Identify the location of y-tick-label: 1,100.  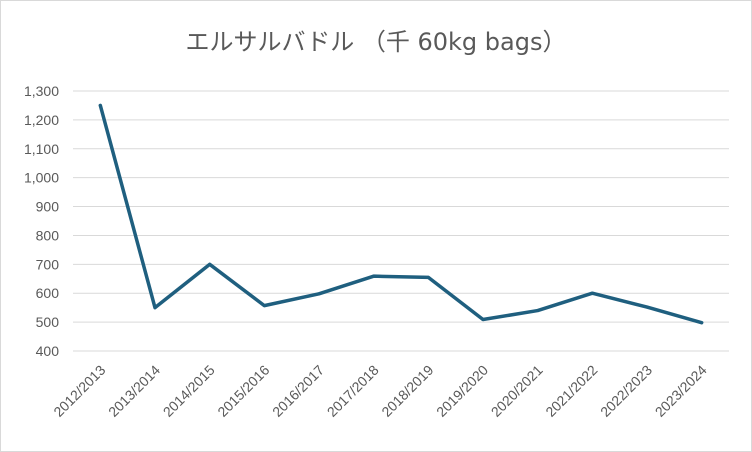
(41, 149).